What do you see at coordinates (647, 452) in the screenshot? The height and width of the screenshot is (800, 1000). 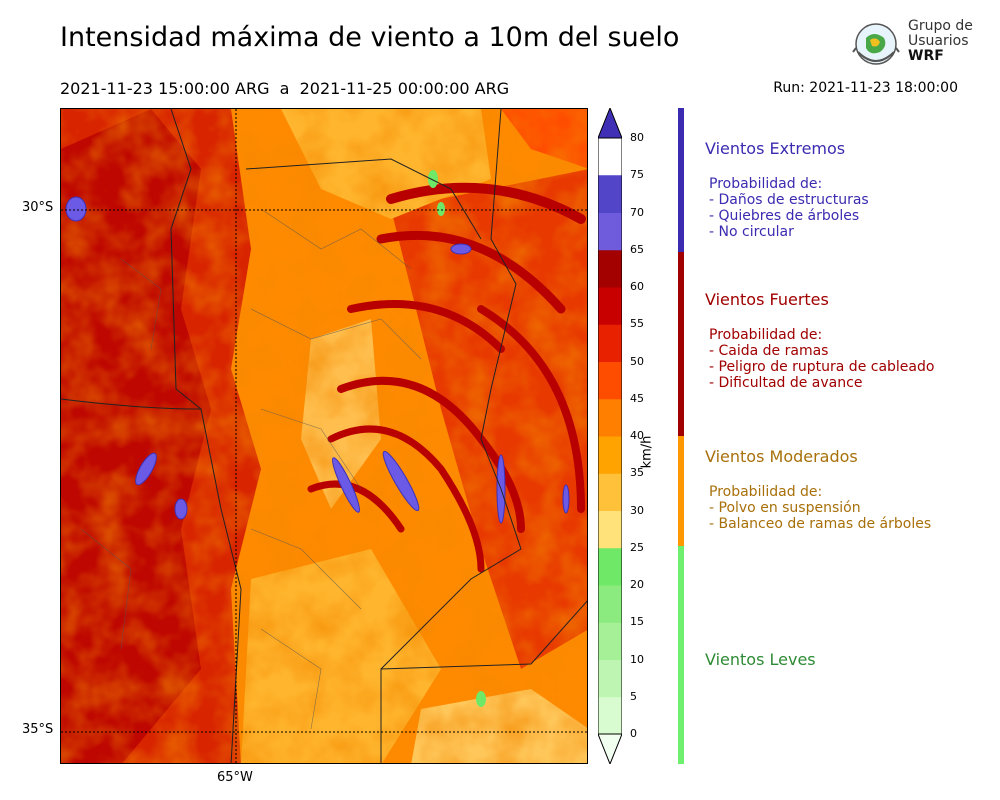 I see `colorbar-unit: km/h` at bounding box center [647, 452].